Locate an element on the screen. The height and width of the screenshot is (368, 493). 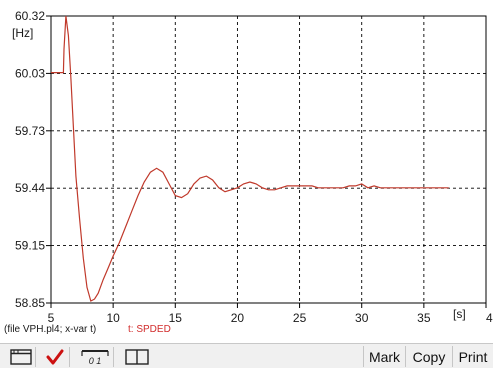
print-button: Print is located at coordinates (472, 356).